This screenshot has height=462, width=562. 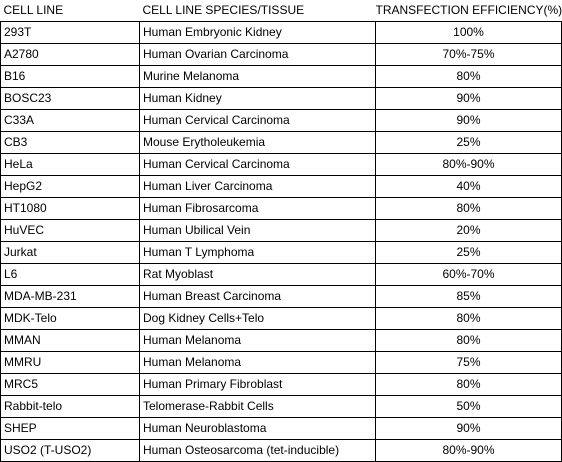 I want to click on cell-transfection-efficiency: 85%, so click(x=468, y=296).